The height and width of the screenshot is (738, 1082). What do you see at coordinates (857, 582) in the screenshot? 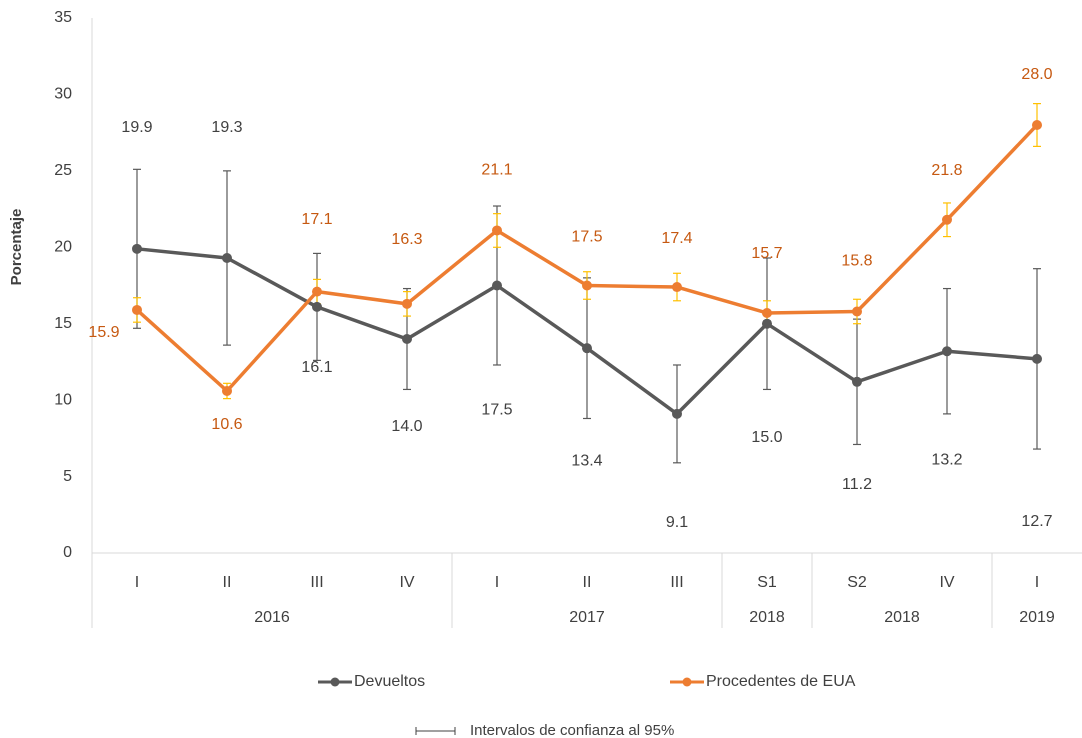
I see `x-tick-label: S2` at bounding box center [857, 582].